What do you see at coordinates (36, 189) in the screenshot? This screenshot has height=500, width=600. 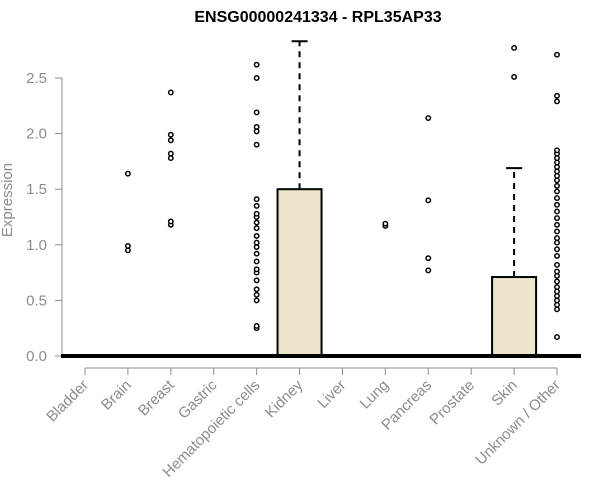 I see `y-tick-label: 1.5` at bounding box center [36, 189].